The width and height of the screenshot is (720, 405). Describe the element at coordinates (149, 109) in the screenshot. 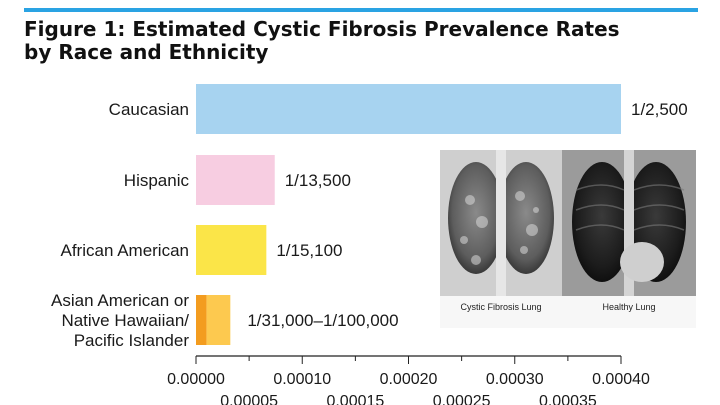

I see `category-label-0-line0: Caucasian` at that location.